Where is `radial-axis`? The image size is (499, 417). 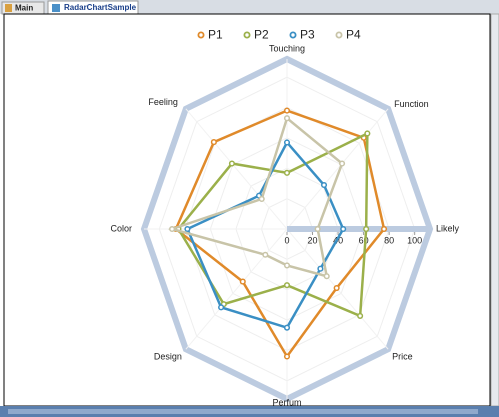 radial-axis is located at coordinates (358, 229).